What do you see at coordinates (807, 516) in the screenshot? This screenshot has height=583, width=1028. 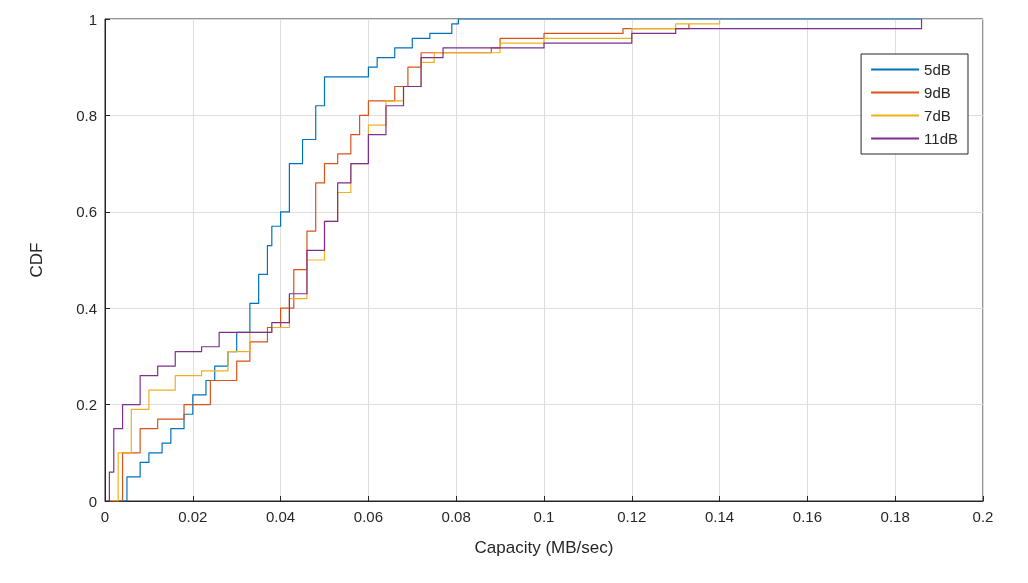 I see `x-tick-label: 0.16` at bounding box center [807, 516].